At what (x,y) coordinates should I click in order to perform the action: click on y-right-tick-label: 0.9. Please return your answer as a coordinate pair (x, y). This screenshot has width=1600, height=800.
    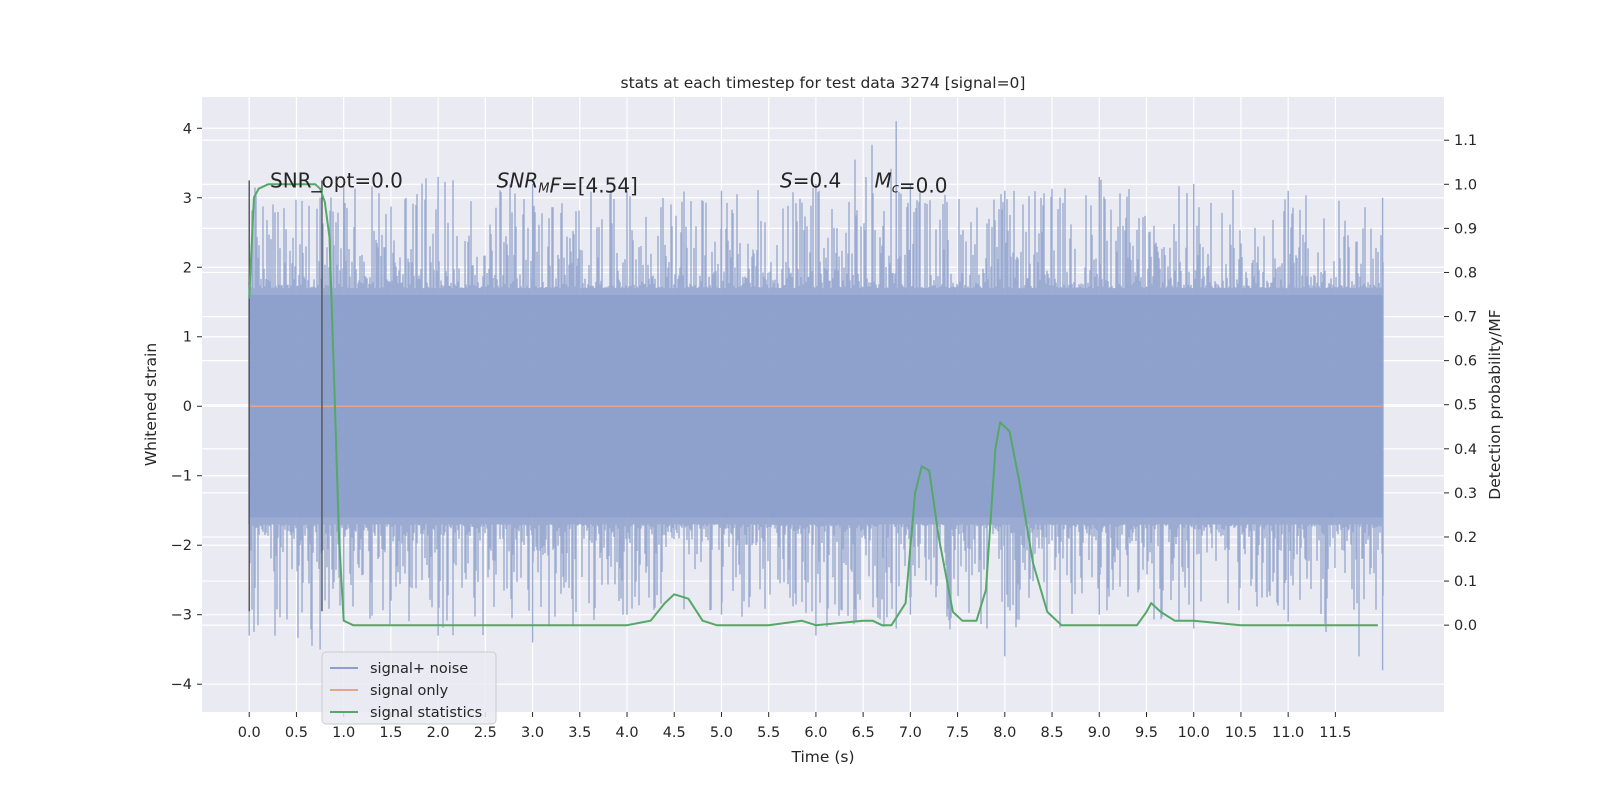
    Looking at the image, I should click on (1465, 229).